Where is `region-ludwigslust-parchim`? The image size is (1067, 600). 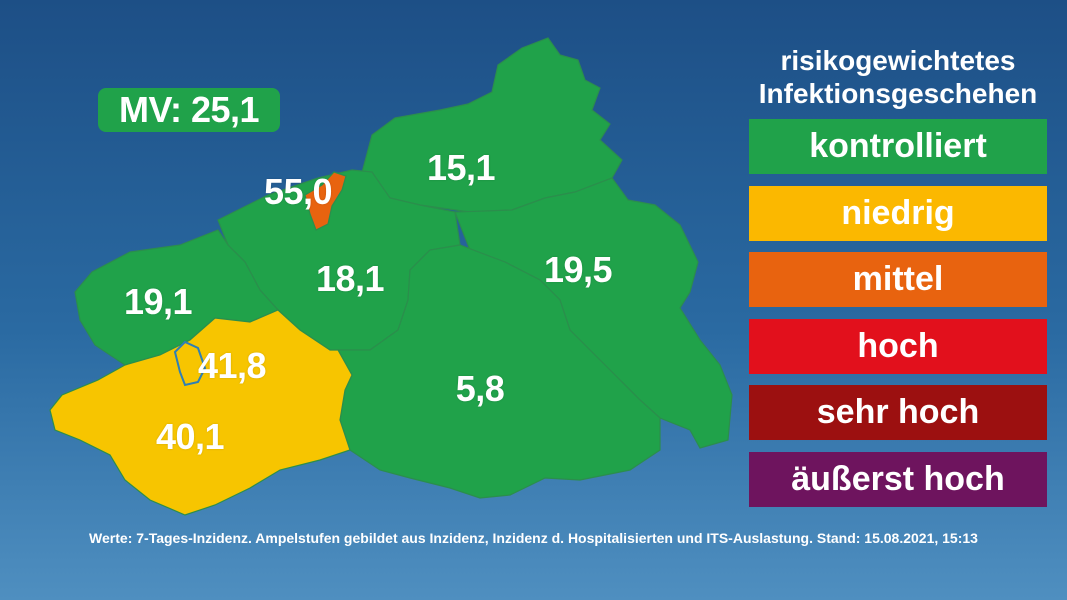
region-ludwigslust-parchim is located at coordinates (201, 412).